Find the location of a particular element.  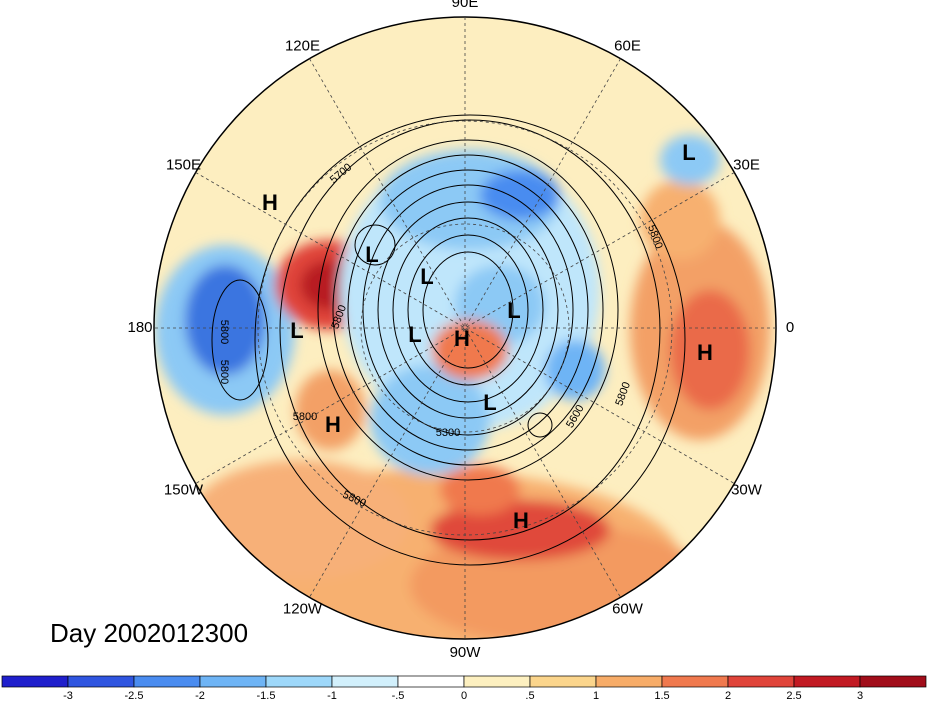

colorbar-tick-label: -2.5 is located at coordinates (134, 696).